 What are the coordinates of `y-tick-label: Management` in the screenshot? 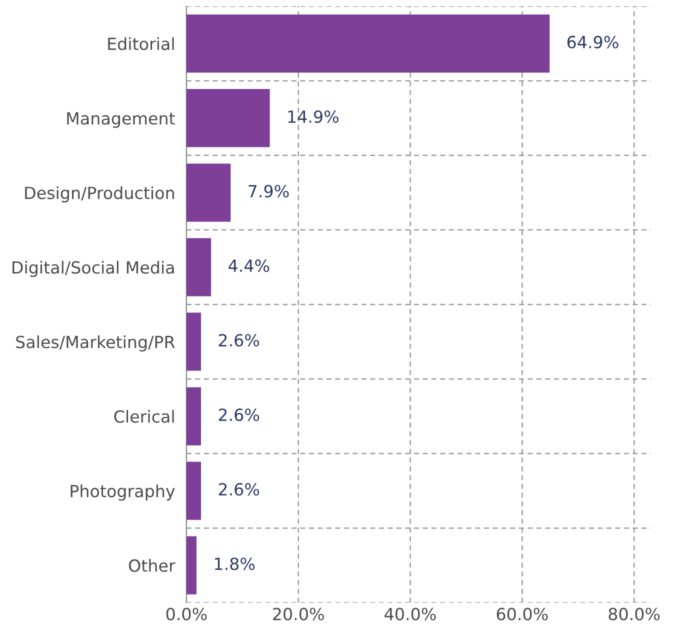 It's located at (121, 120).